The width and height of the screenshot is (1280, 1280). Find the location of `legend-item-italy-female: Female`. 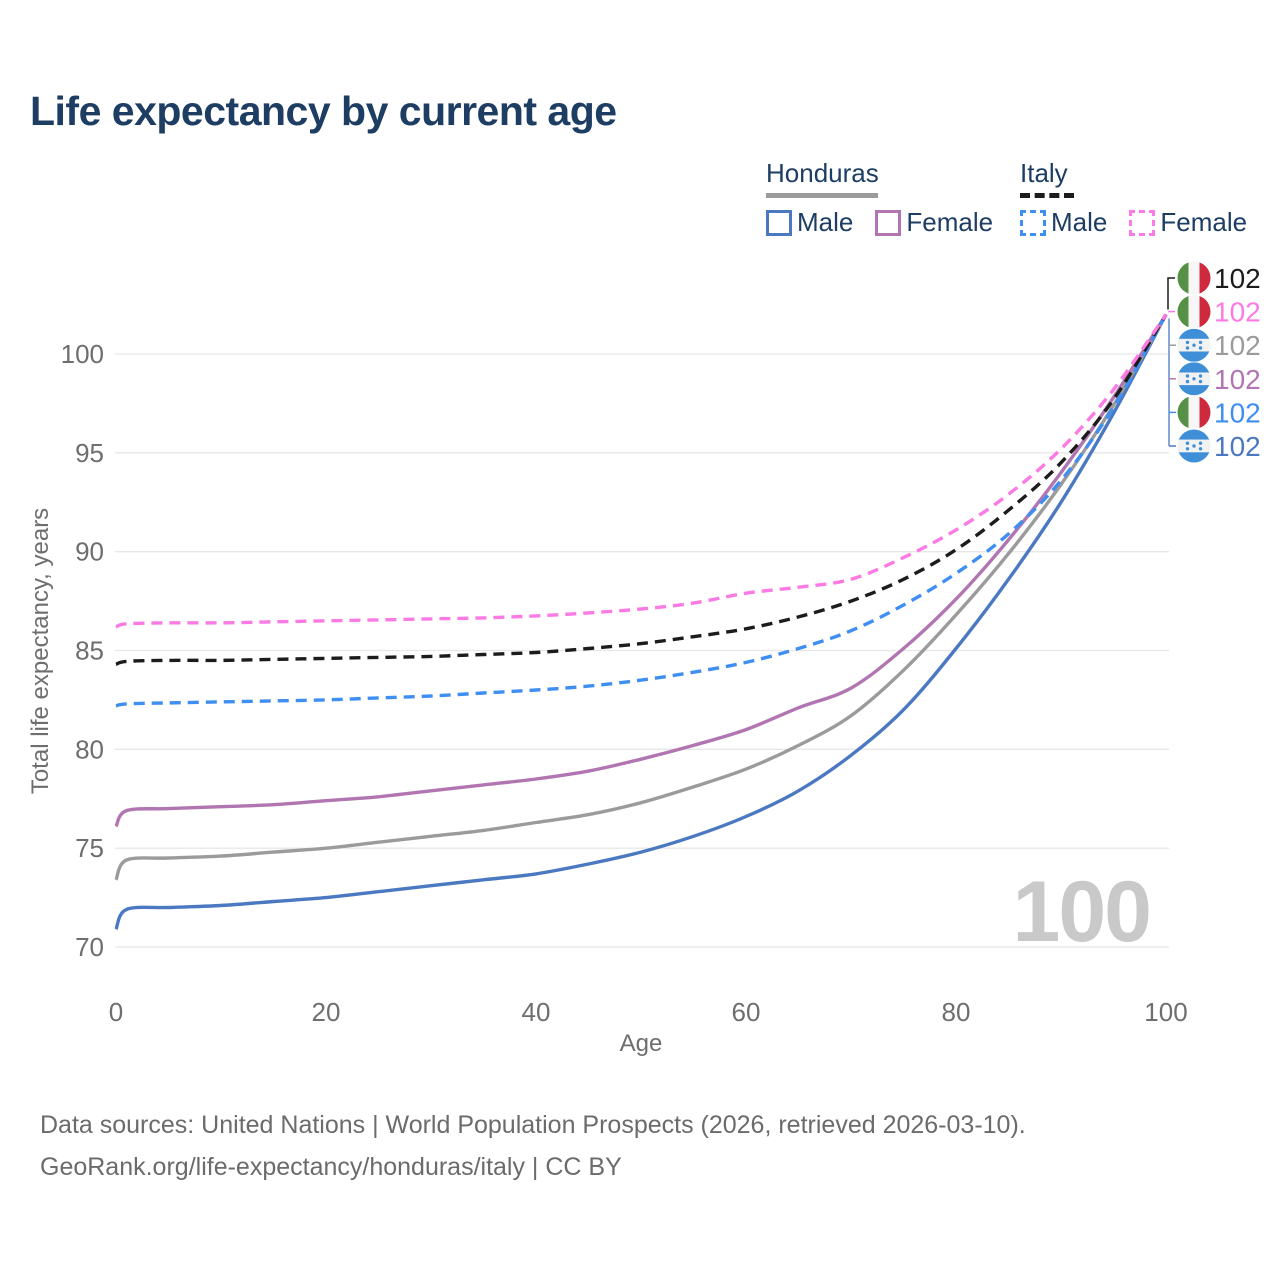

legend-item-italy-female: Female is located at coordinates (1188, 222).